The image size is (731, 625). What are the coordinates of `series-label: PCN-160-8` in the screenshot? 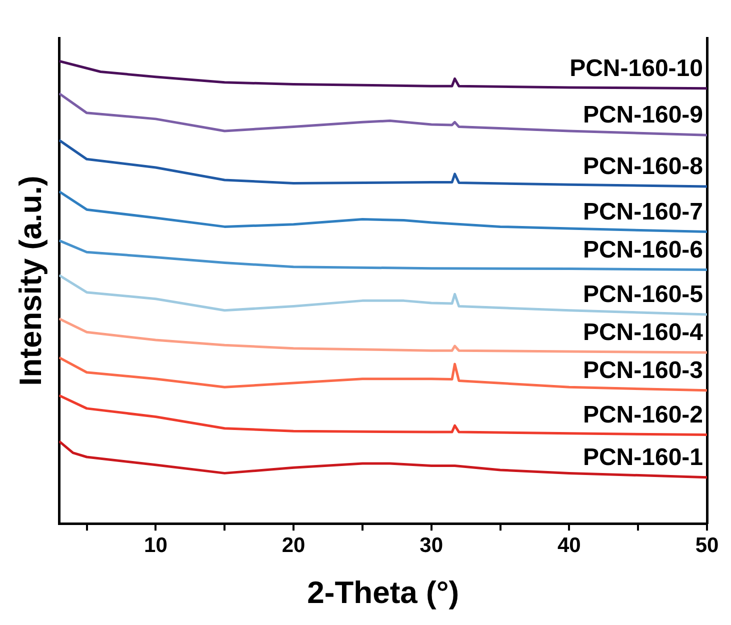 It's located at (642, 166).